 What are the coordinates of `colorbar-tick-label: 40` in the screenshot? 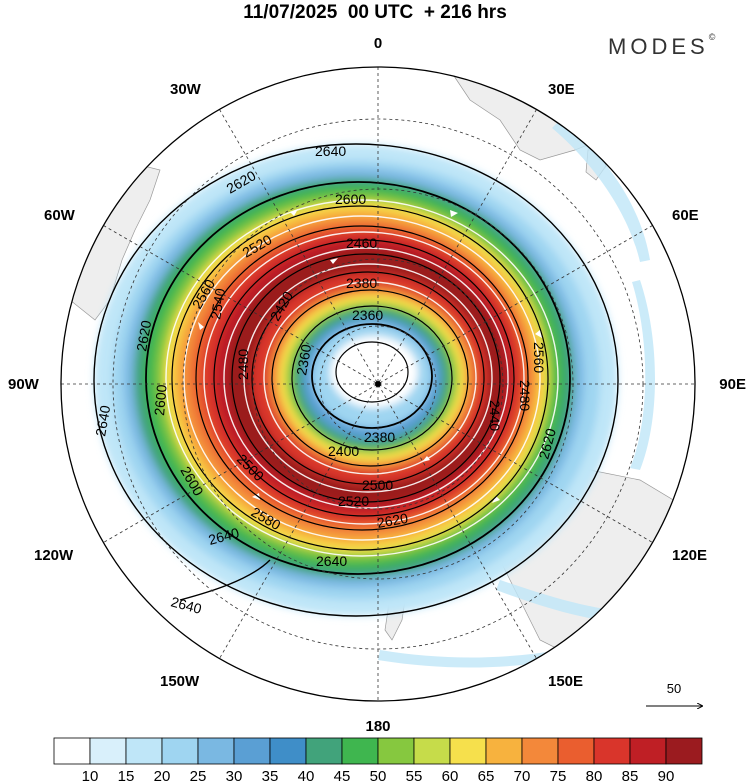 It's located at (306, 775).